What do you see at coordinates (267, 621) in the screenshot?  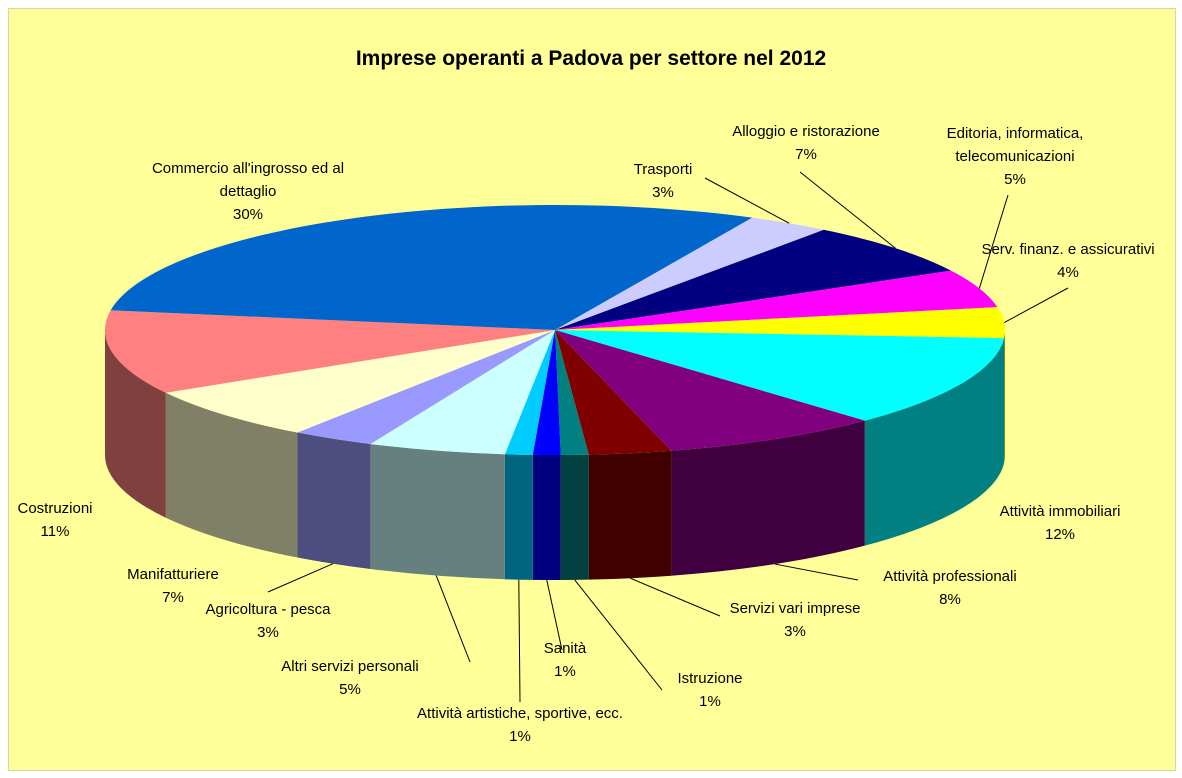 I see `data-label: Agricoltura - pesca 3%` at bounding box center [267, 621].